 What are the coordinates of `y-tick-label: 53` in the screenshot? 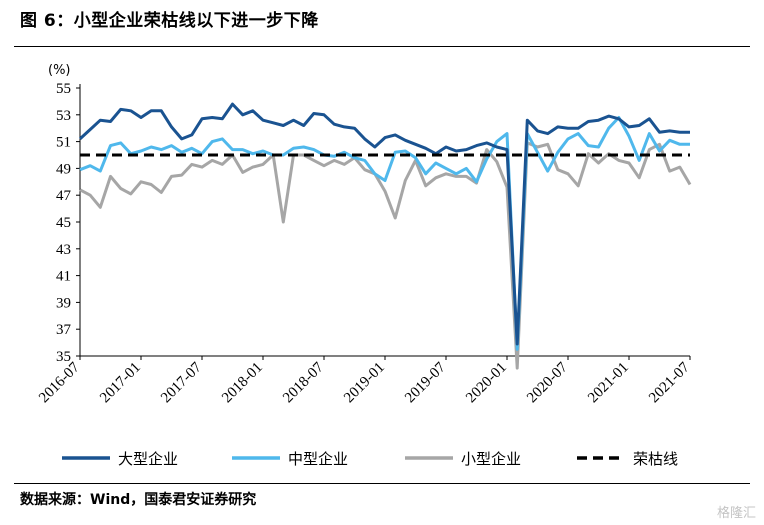 It's located at (63, 116).